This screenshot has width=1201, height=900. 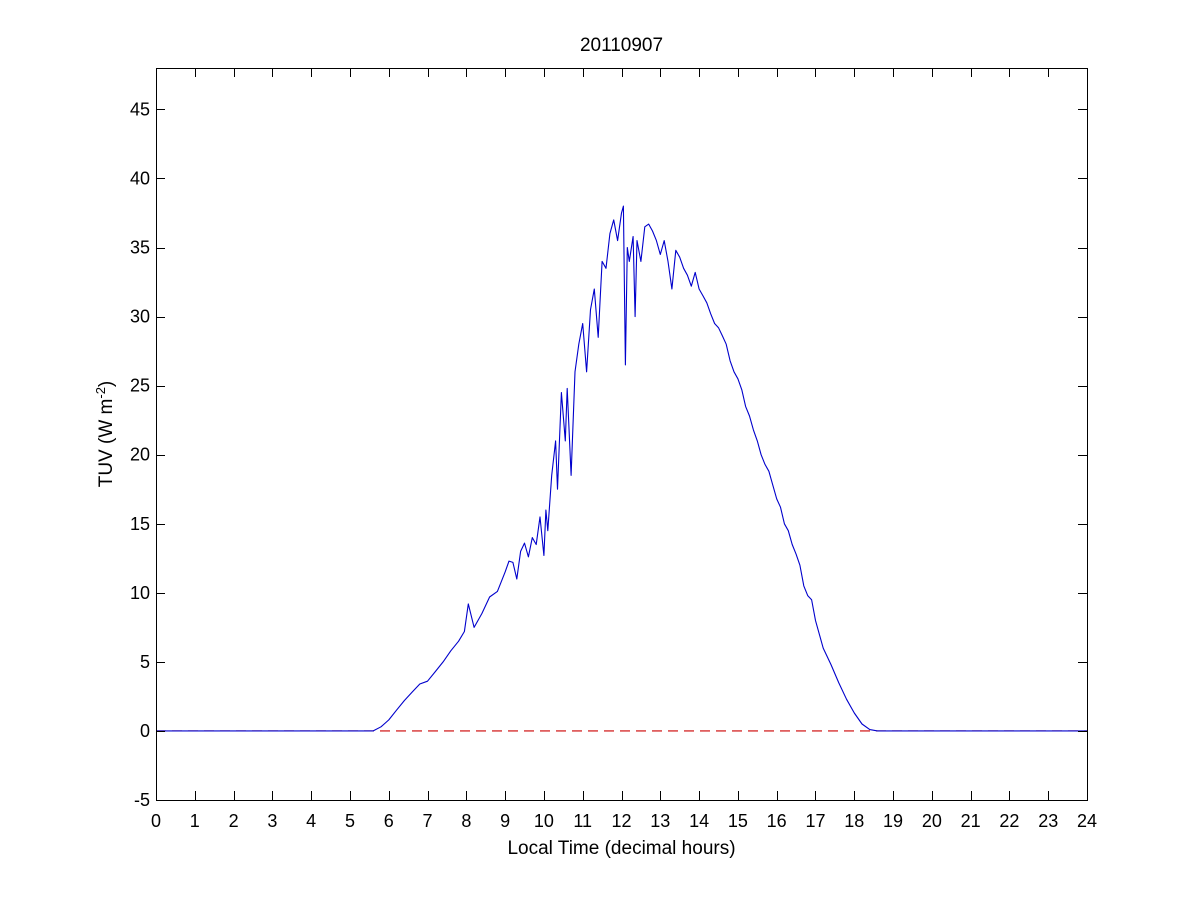 I want to click on x-tick-label: 5, so click(x=350, y=821).